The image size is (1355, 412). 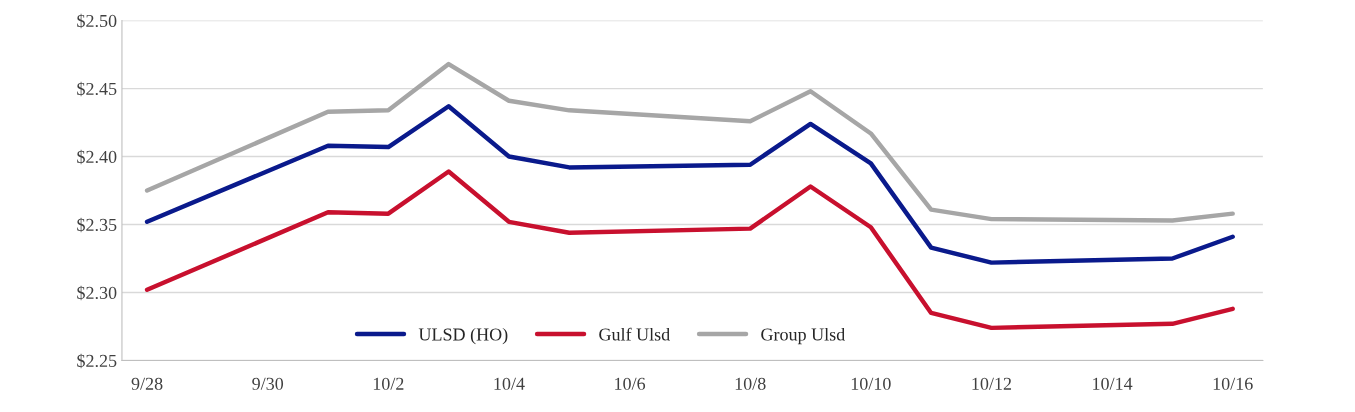 What do you see at coordinates (388, 383) in the screenshot?
I see `x-tick-label: 10/2` at bounding box center [388, 383].